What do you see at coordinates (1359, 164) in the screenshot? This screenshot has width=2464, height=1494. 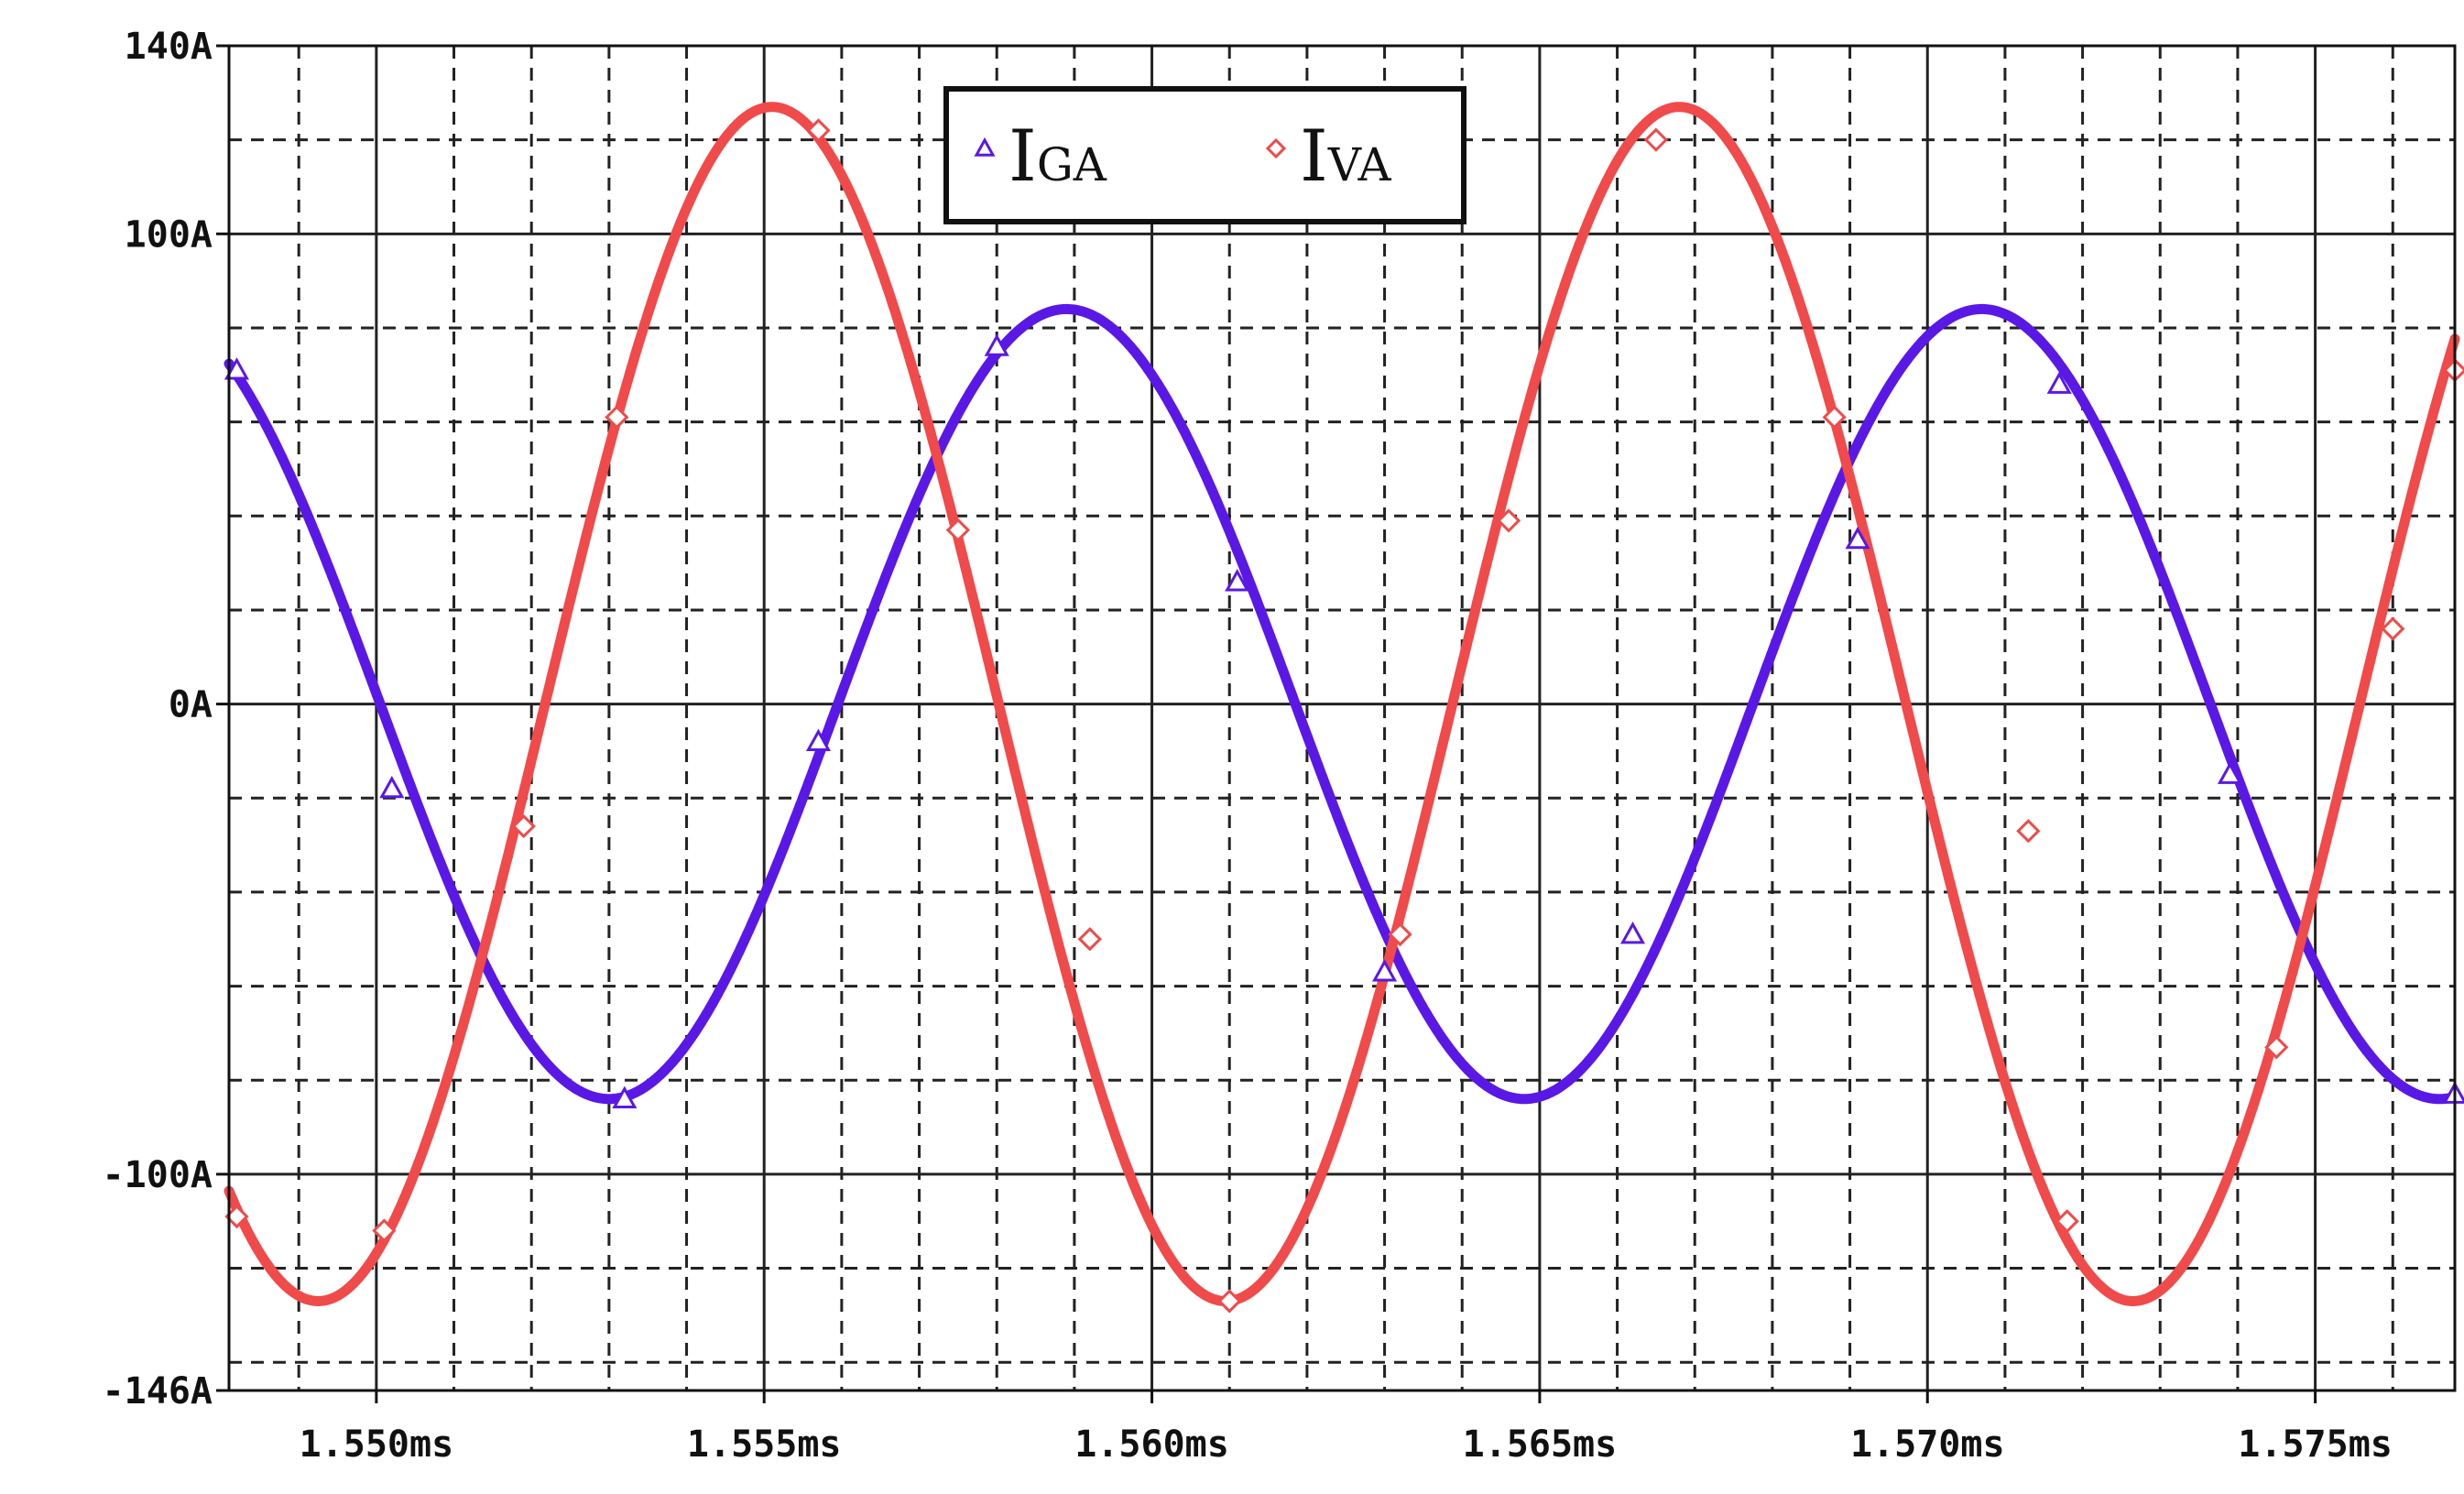 I see `legend-label-sub: VA` at bounding box center [1359, 164].